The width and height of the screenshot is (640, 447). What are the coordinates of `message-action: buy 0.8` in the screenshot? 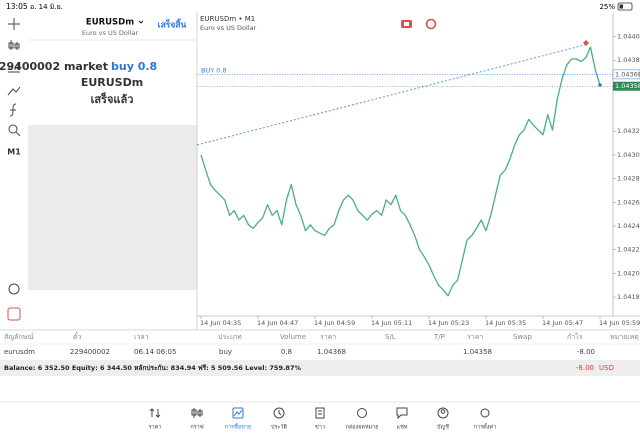 It's located at (134, 66).